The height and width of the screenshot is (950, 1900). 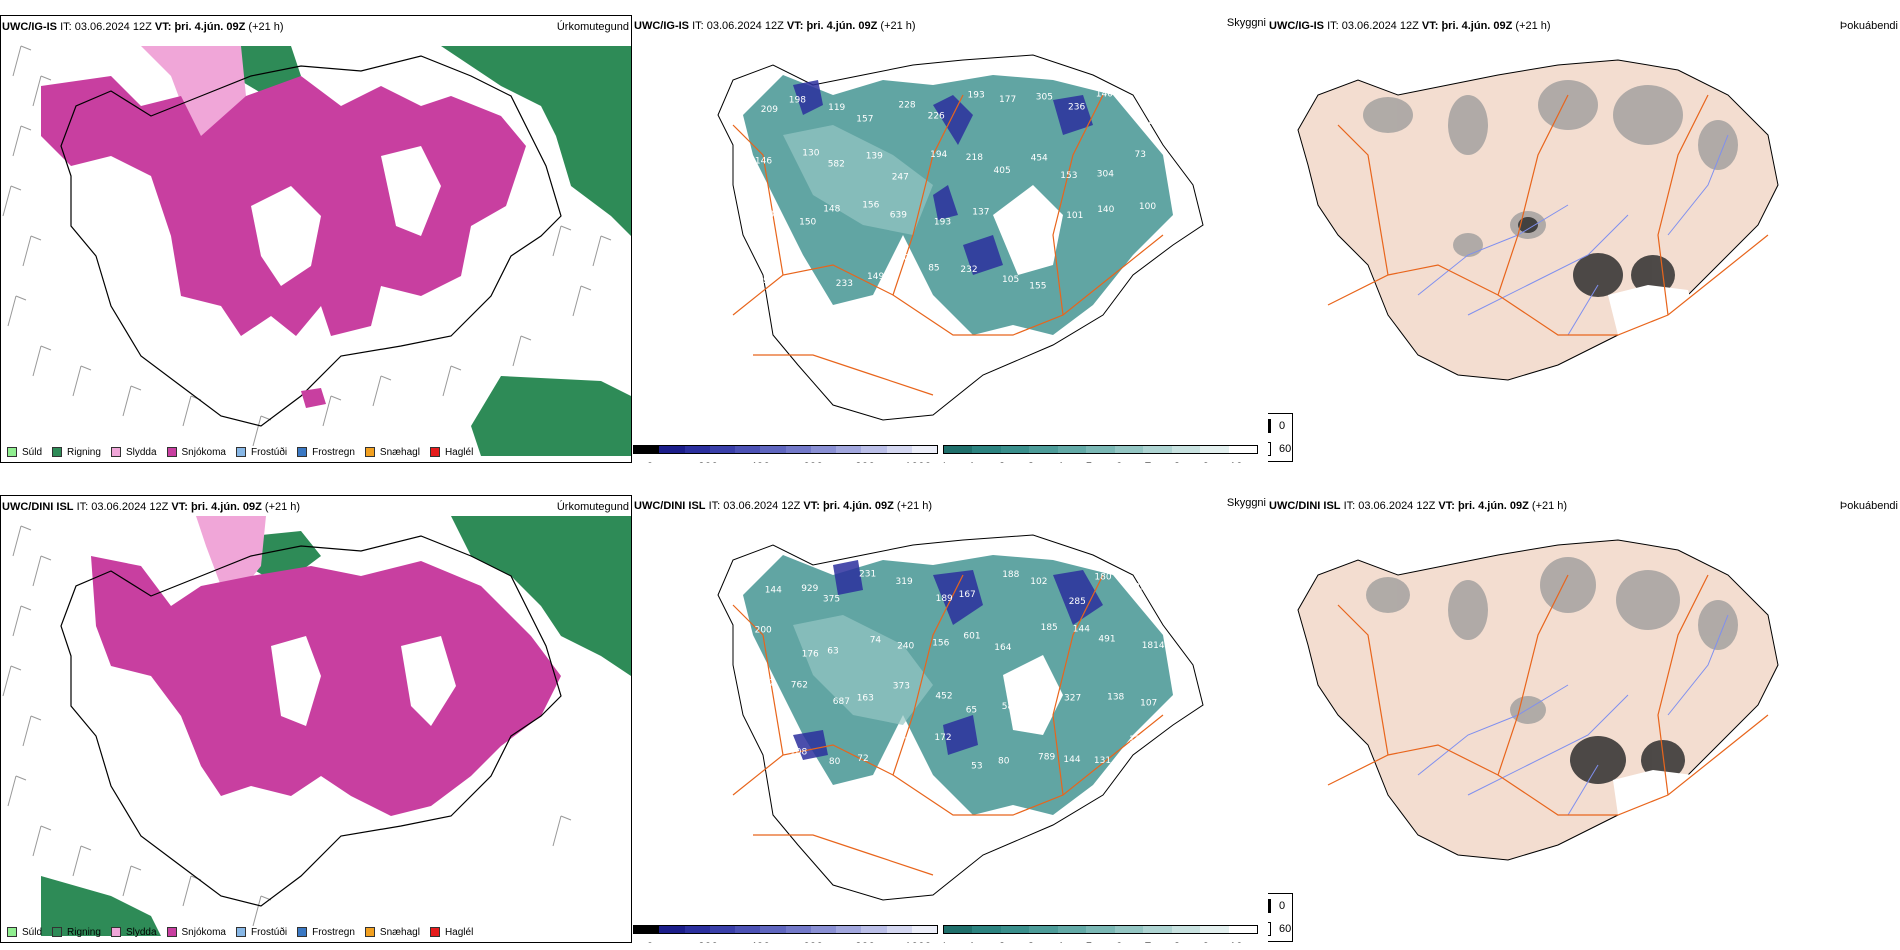 I want to click on ceiling-value-label: 156, so click(x=940, y=643).